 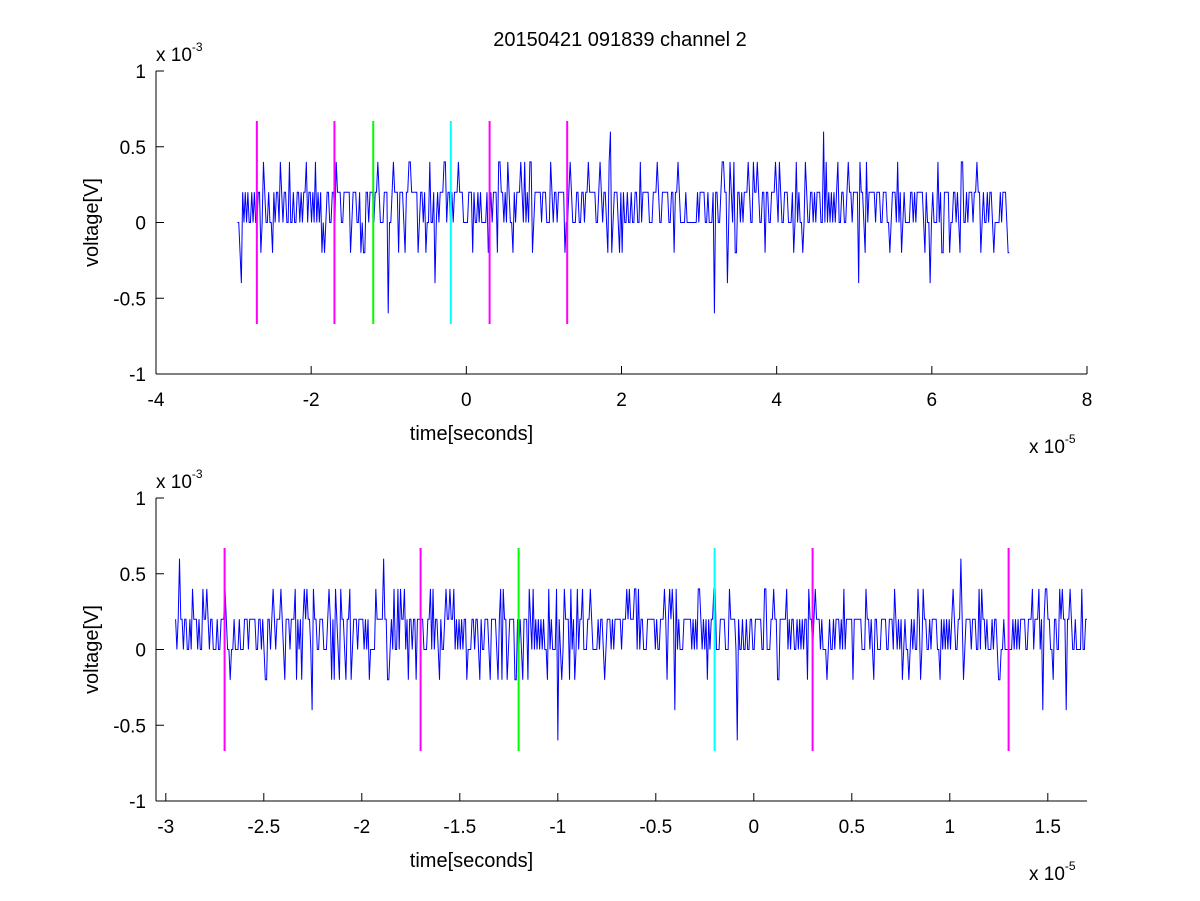 I want to click on x-tick-label: -1, so click(x=557, y=827).